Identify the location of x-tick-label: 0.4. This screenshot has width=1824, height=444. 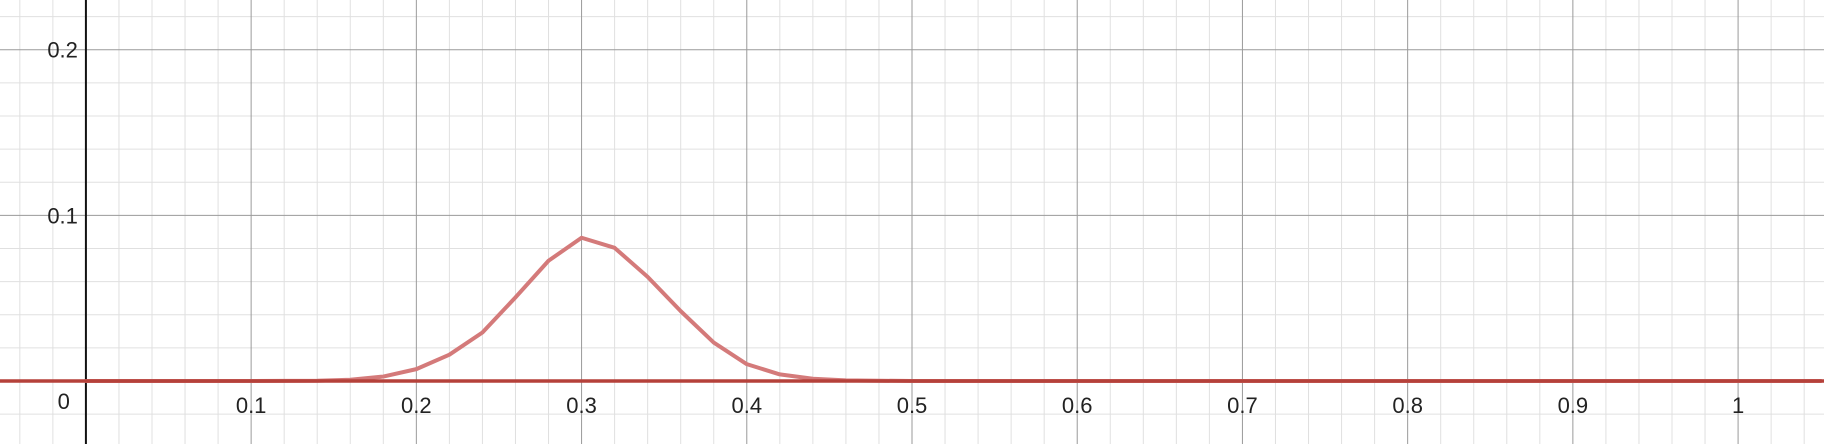
(746, 405).